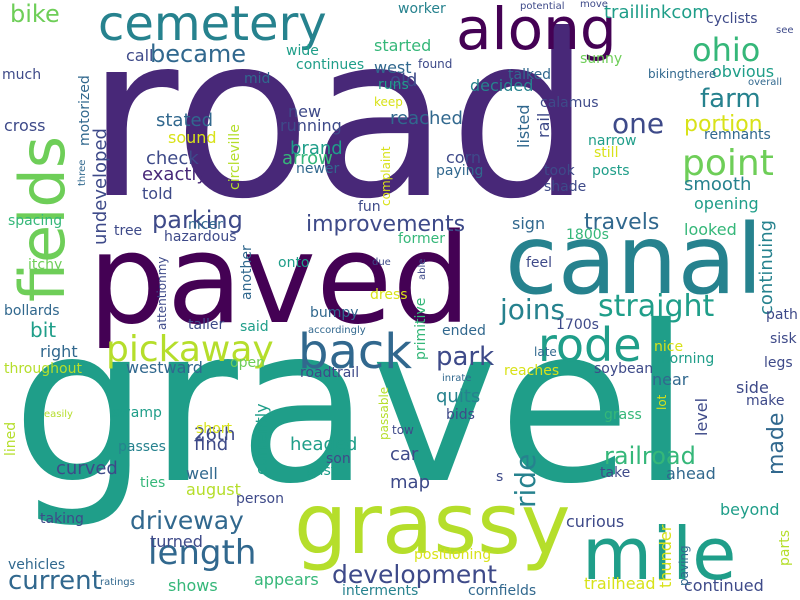 The image size is (800, 600). I want to click on word-cross: cross, so click(25, 125).